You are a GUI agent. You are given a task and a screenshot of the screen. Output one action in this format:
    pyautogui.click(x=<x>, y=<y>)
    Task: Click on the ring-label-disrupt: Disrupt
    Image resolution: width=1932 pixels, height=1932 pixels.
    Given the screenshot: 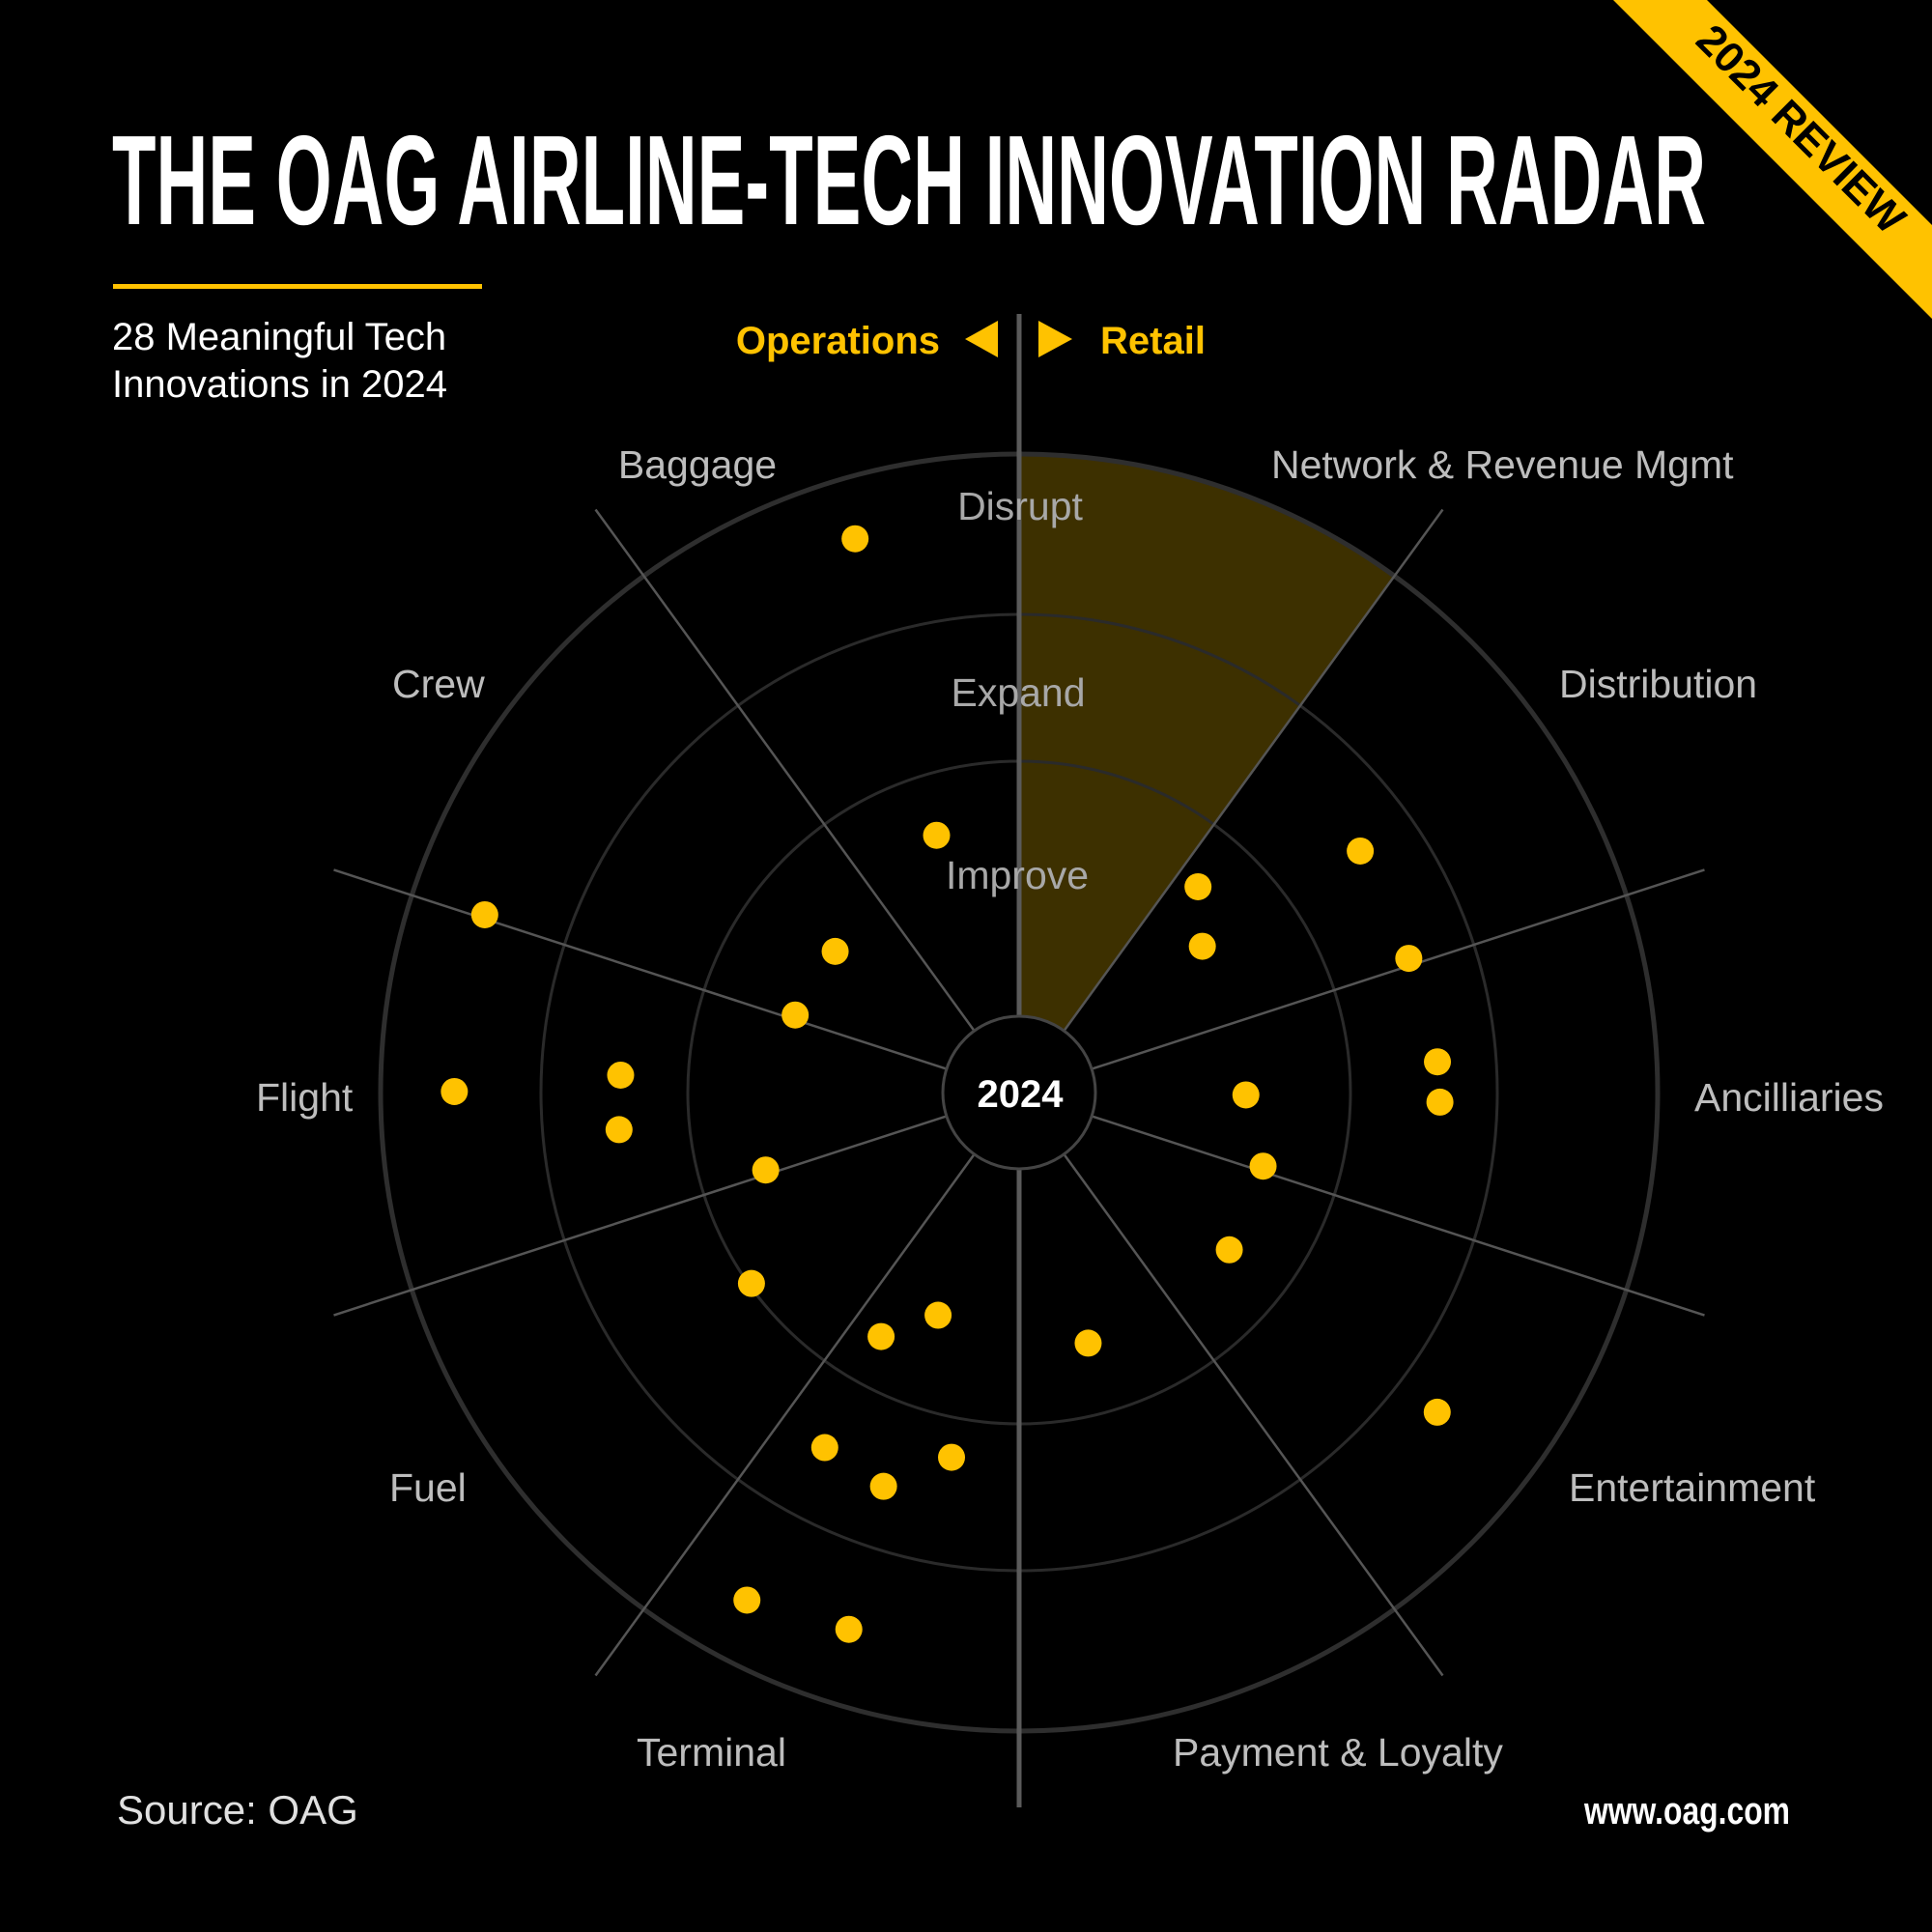 What is the action you would take?
    pyautogui.click(x=1020, y=506)
    